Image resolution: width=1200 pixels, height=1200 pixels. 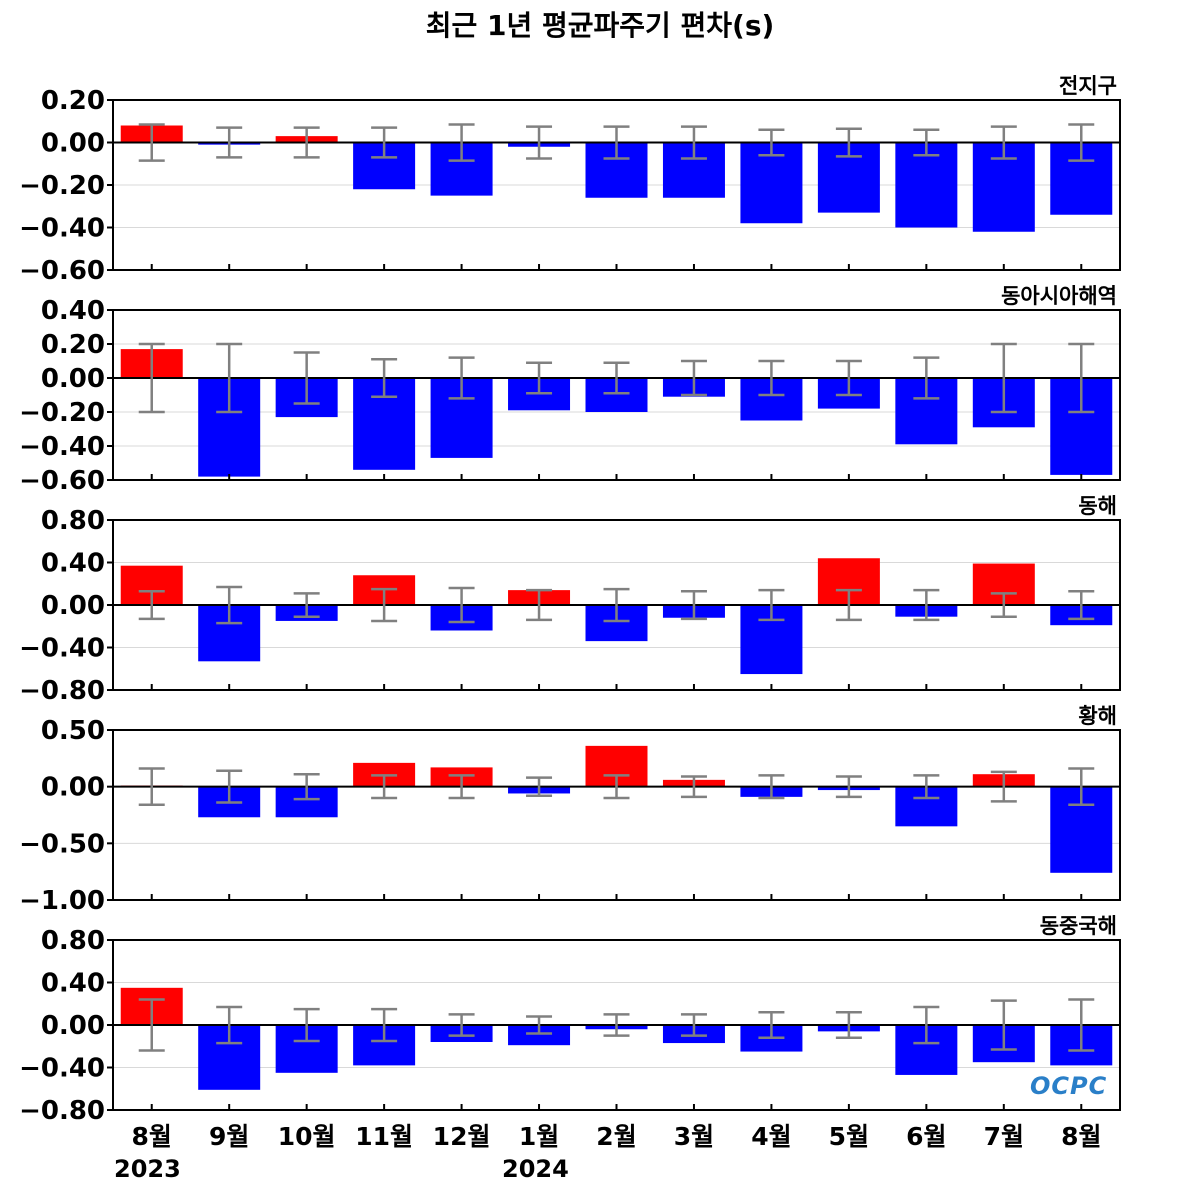 I want to click on x-tick-label: 10월, so click(x=307, y=1136).